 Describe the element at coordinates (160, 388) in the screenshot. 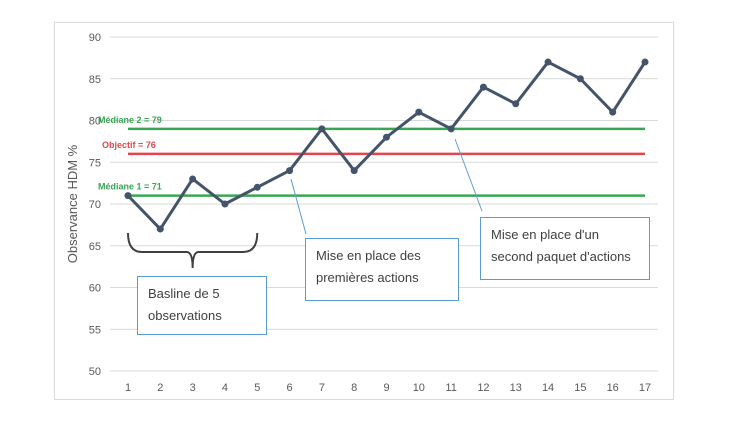

I see `x-tick-label: 2` at that location.